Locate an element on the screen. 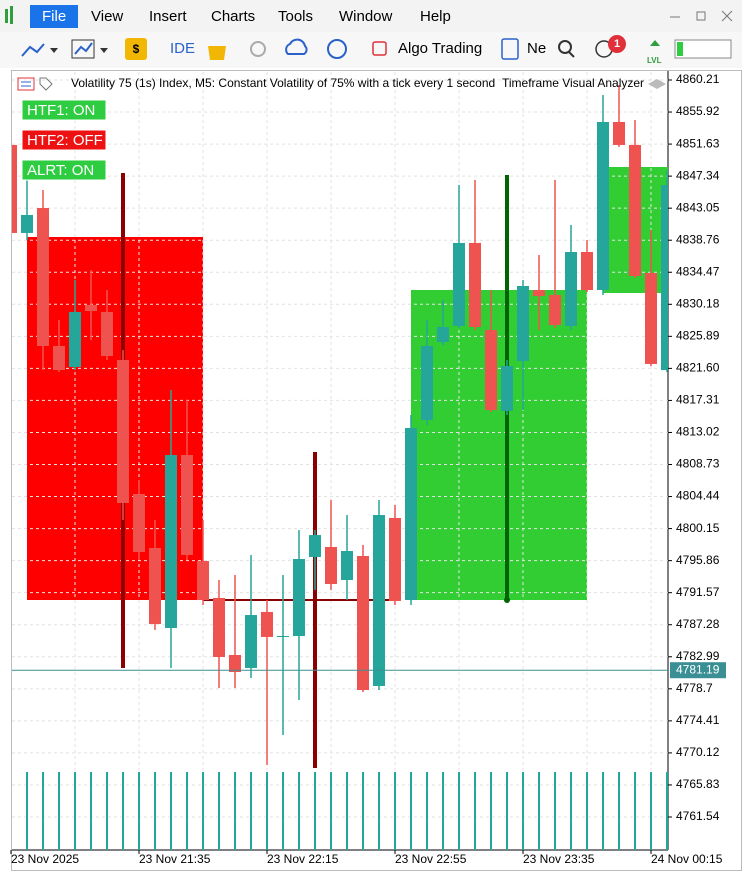 Image resolution: width=742 pixels, height=877 pixels. indicator-button-label: HTF2: OFF is located at coordinates (65, 140).